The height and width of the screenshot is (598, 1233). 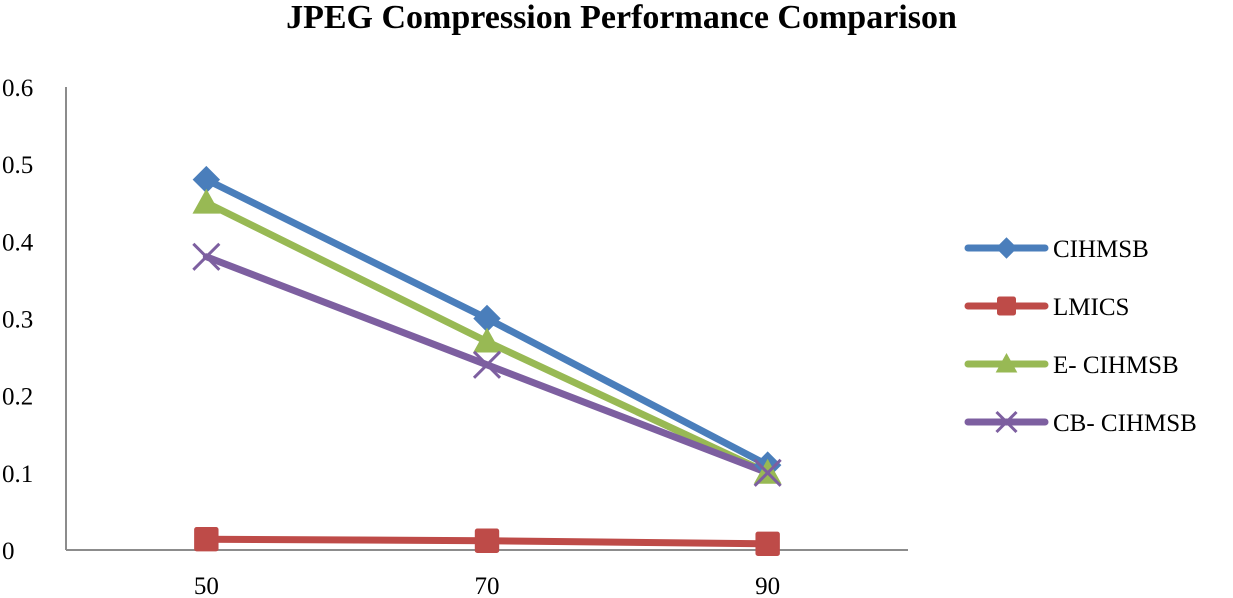 What do you see at coordinates (8, 551) in the screenshot?
I see `y-tick-label: 0` at bounding box center [8, 551].